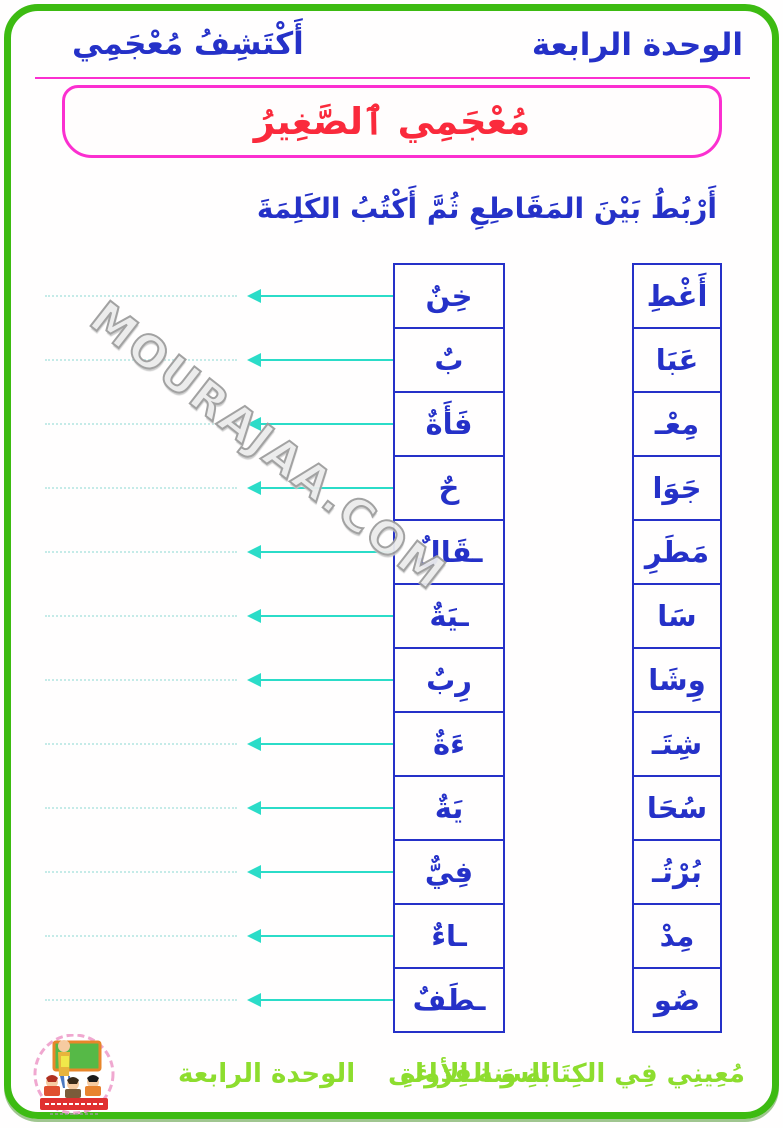 The width and height of the screenshot is (783, 1128). Describe the element at coordinates (449, 488) in the screenshot. I see `syllable-end-cell: حٌ` at that location.